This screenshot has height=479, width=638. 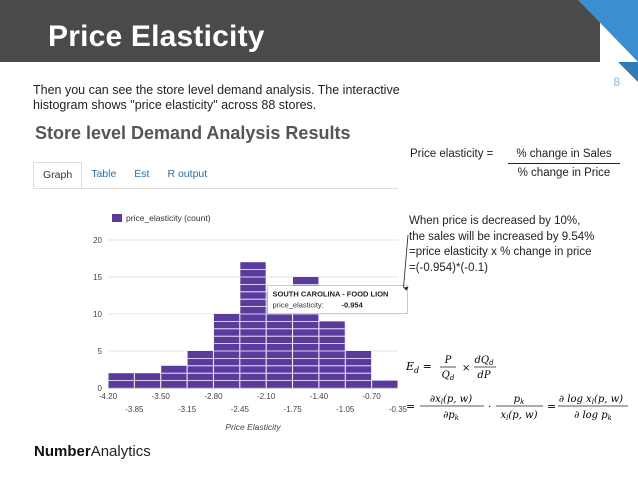 What do you see at coordinates (100, 388) in the screenshot?
I see `y-tick-label: 0` at bounding box center [100, 388].